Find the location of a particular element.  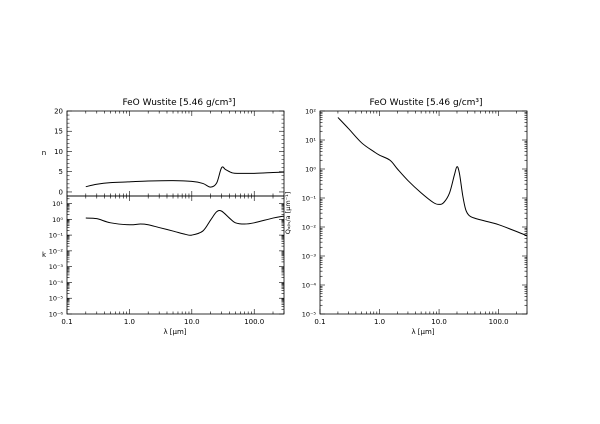

k-y-tick-label: 10⁻⁶ is located at coordinates (56, 315).